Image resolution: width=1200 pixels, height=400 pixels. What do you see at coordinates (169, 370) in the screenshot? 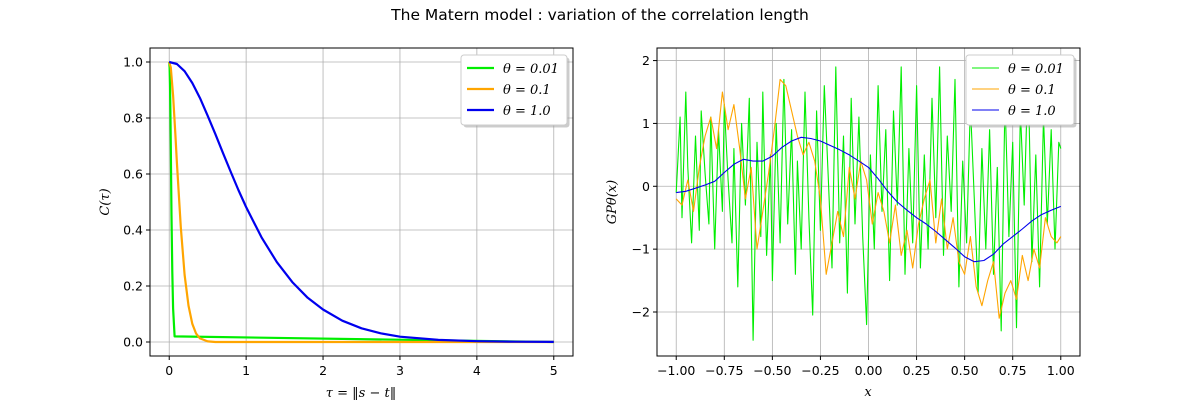
I see `x-tick-label: 0` at bounding box center [169, 370].